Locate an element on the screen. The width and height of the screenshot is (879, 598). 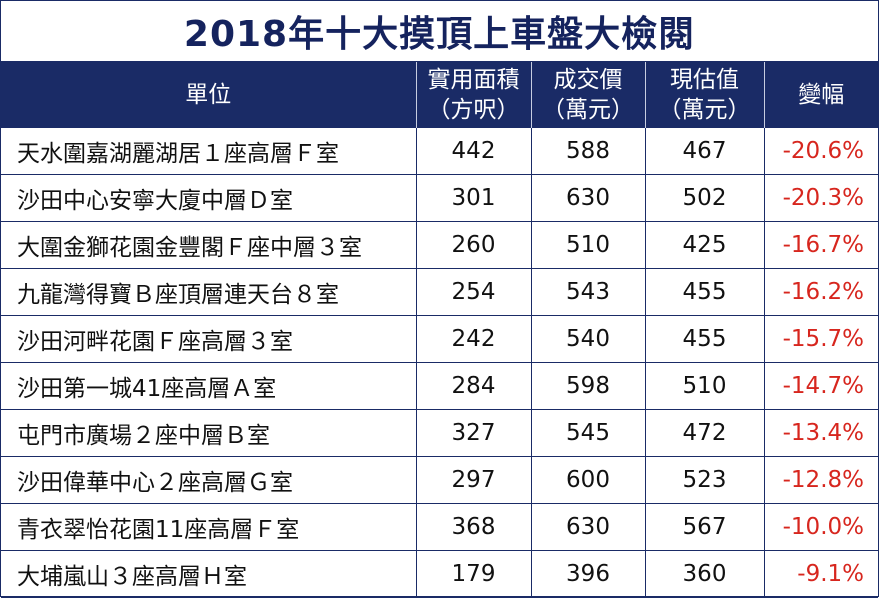
cell-area: 242 is located at coordinates (473, 339).